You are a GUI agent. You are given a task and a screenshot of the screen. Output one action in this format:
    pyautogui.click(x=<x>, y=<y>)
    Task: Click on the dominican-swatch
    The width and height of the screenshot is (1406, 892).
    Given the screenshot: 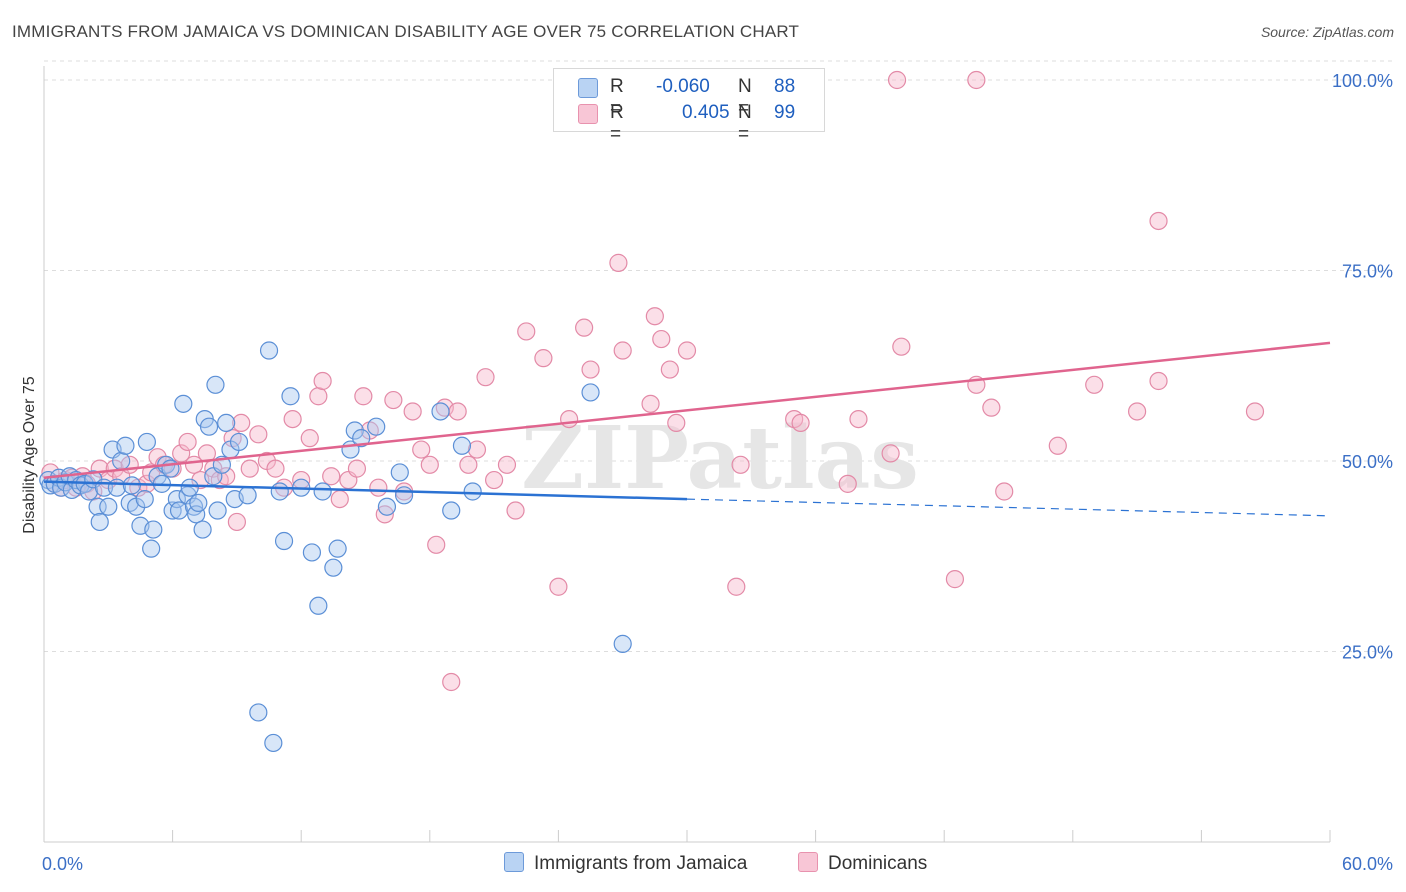 What is the action you would take?
    pyautogui.click(x=588, y=114)
    